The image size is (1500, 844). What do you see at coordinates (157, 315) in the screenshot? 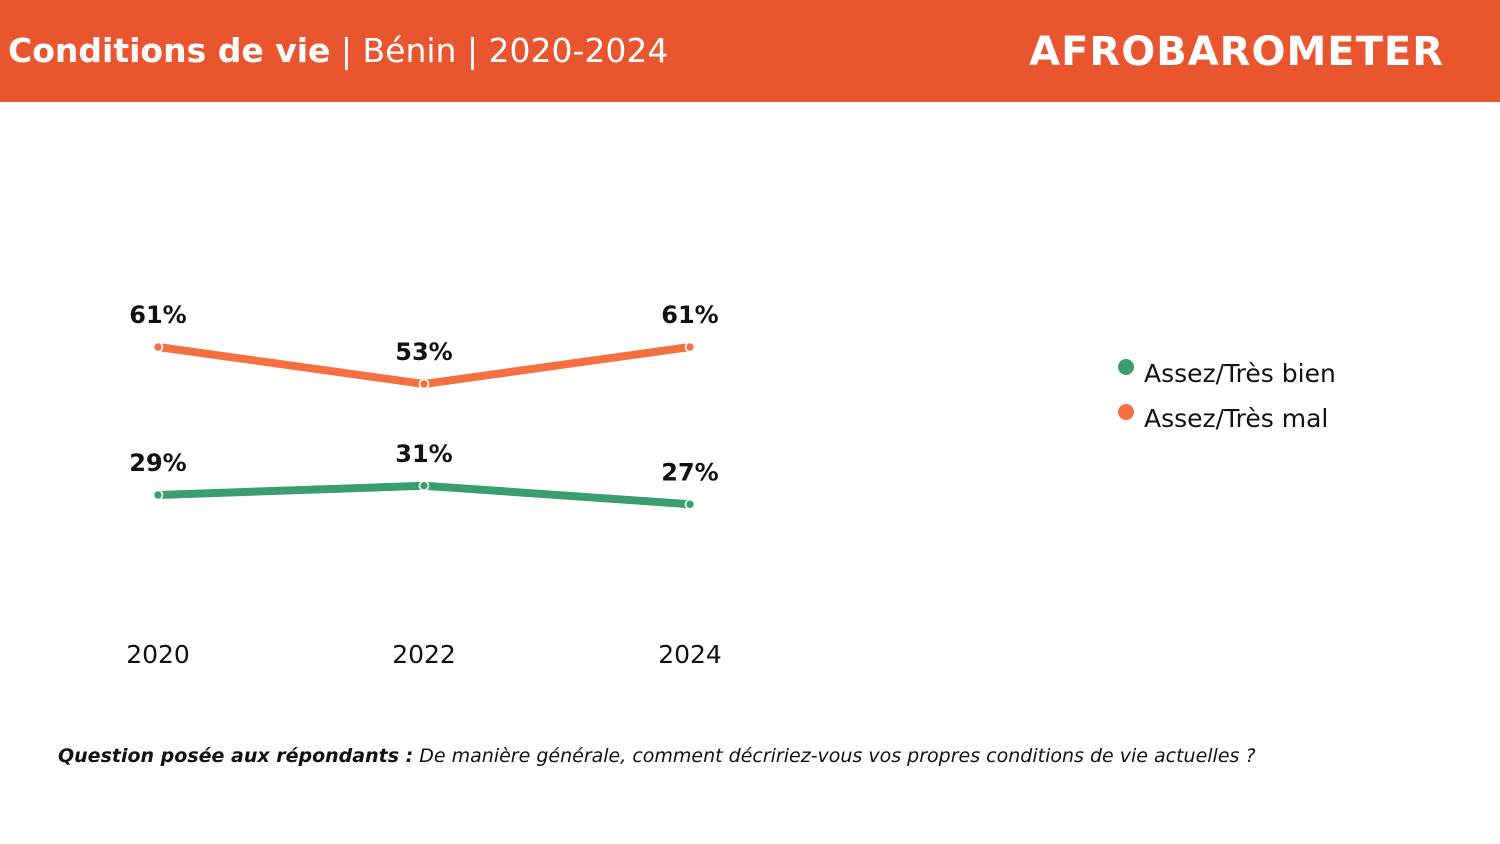
I see `data-label-mal-2020: 61%` at bounding box center [157, 315].